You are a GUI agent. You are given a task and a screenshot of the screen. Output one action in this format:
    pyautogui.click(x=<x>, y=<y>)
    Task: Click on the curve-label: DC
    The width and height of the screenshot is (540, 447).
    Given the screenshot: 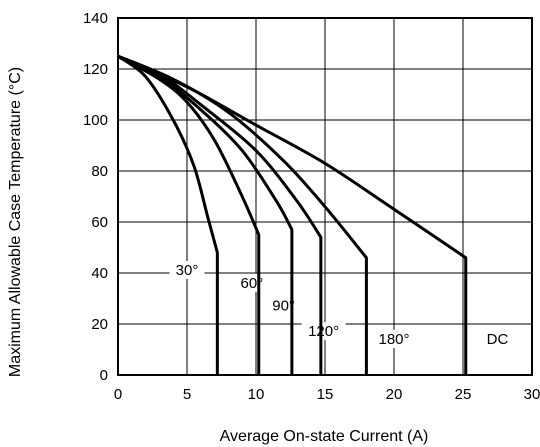 What is the action you would take?
    pyautogui.click(x=498, y=339)
    